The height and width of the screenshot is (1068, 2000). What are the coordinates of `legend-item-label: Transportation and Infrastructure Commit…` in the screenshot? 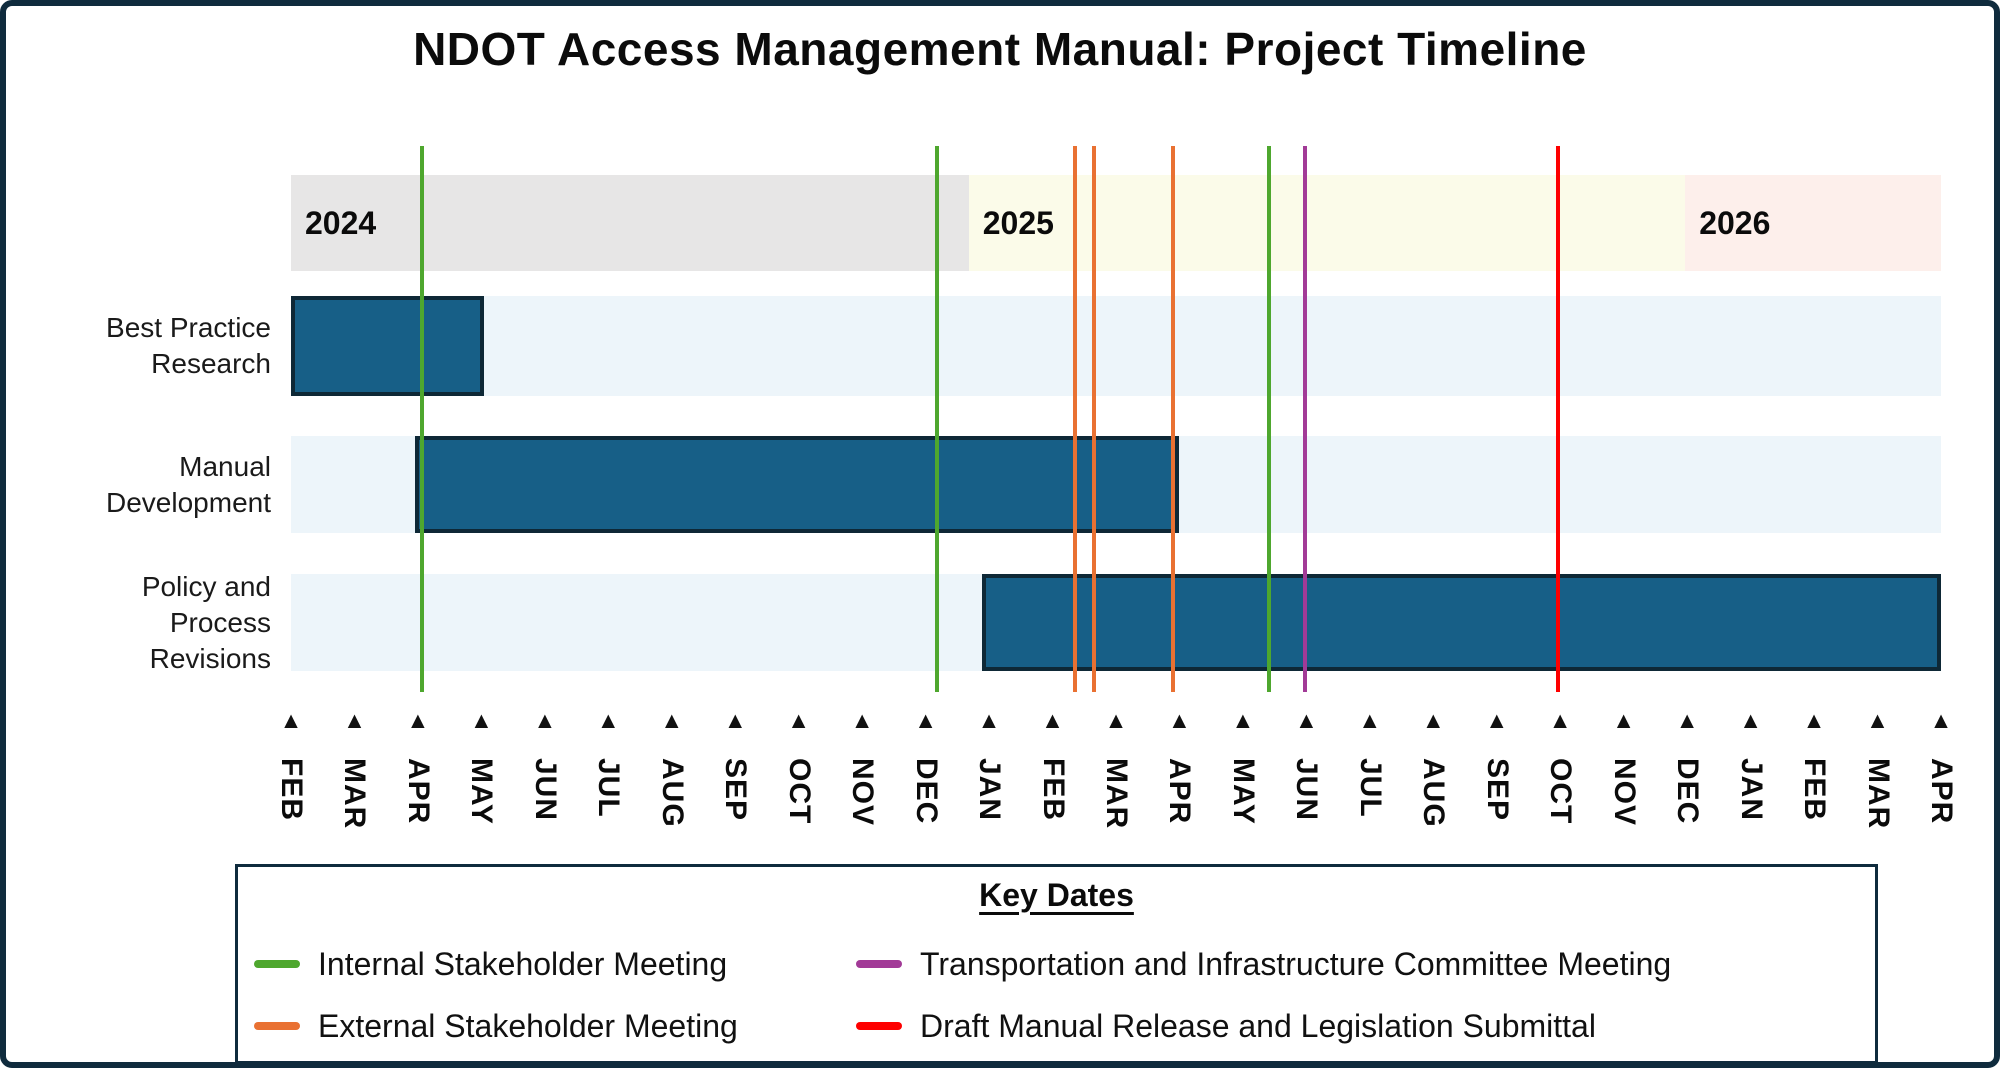 It's located at (1296, 963).